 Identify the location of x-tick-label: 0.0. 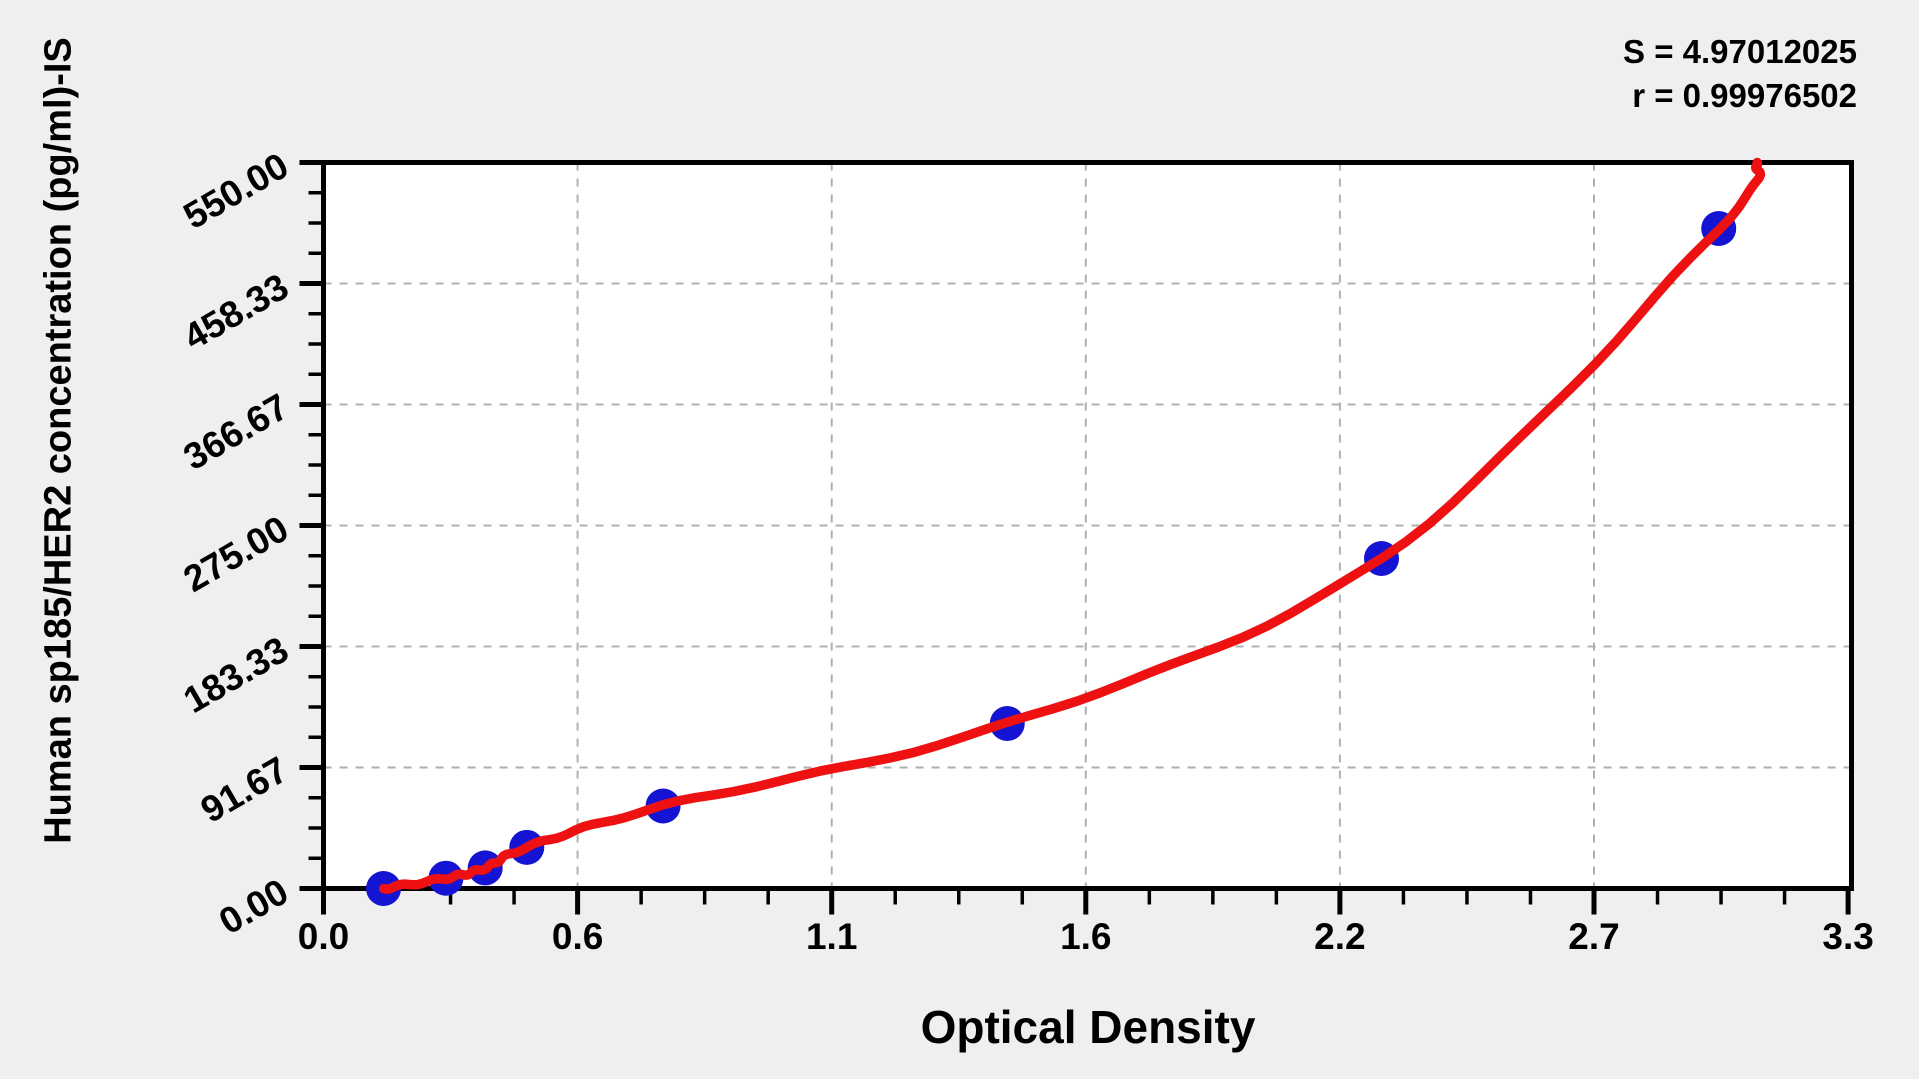
(323, 936).